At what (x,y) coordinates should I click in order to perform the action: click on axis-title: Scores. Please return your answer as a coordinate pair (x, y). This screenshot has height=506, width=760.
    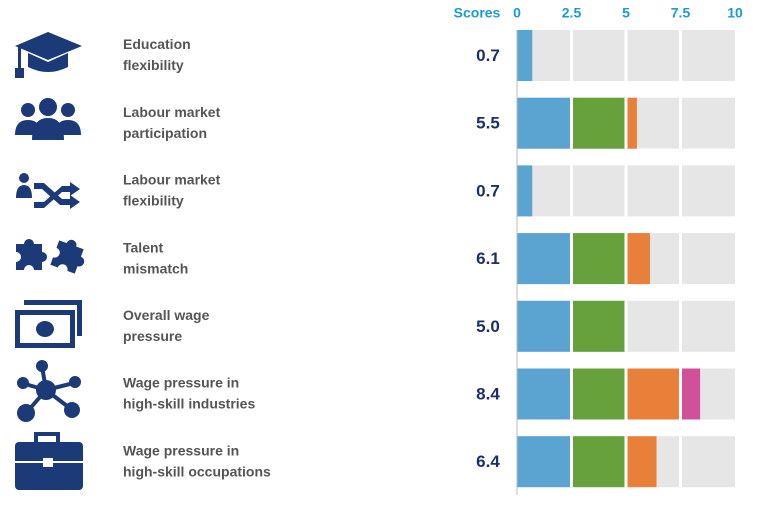
    Looking at the image, I should click on (477, 13).